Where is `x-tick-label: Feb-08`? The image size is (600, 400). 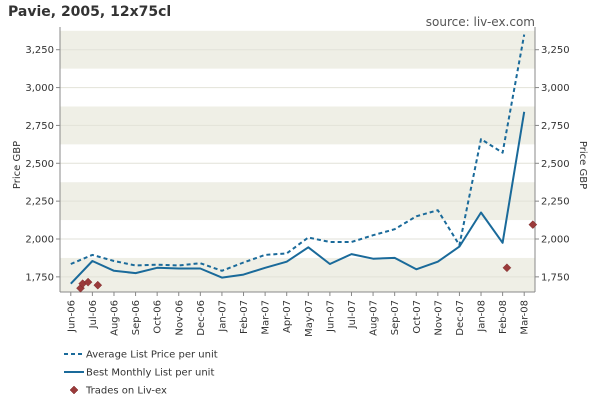
x-tick-label: Feb-08 is located at coordinates (503, 317).